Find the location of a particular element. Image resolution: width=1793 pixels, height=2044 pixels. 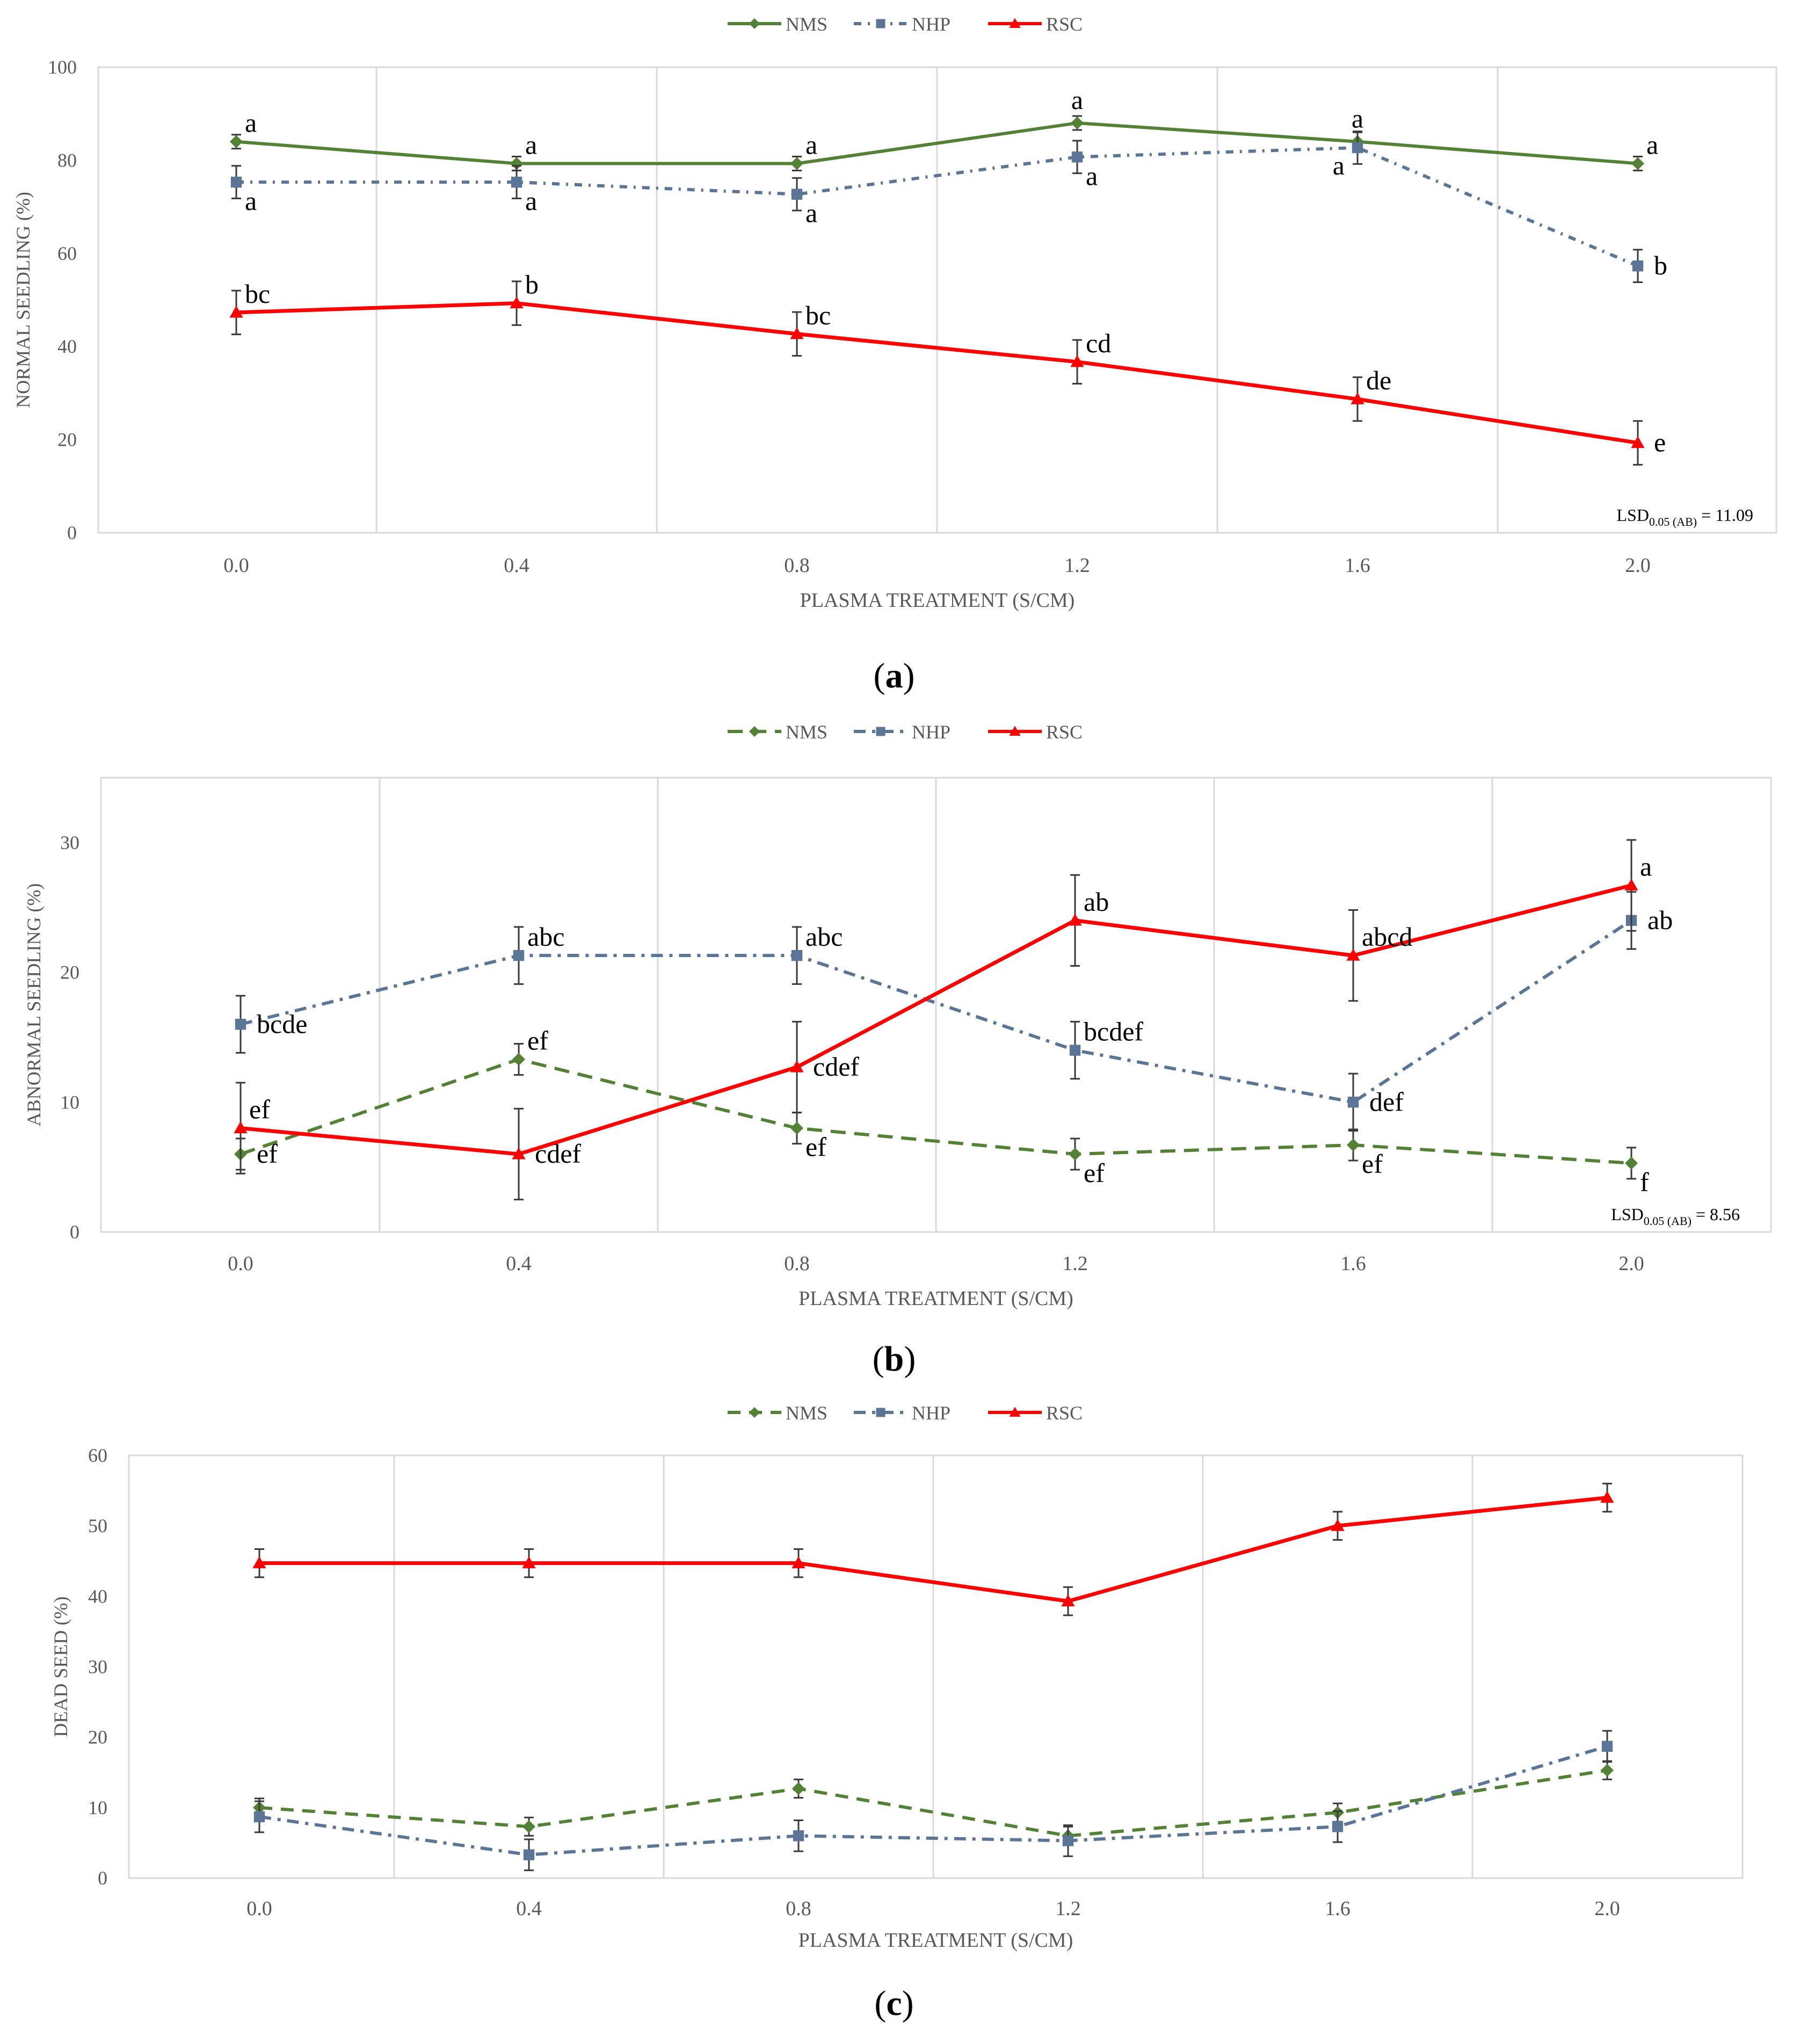

significance-letter: def is located at coordinates (1386, 1101).